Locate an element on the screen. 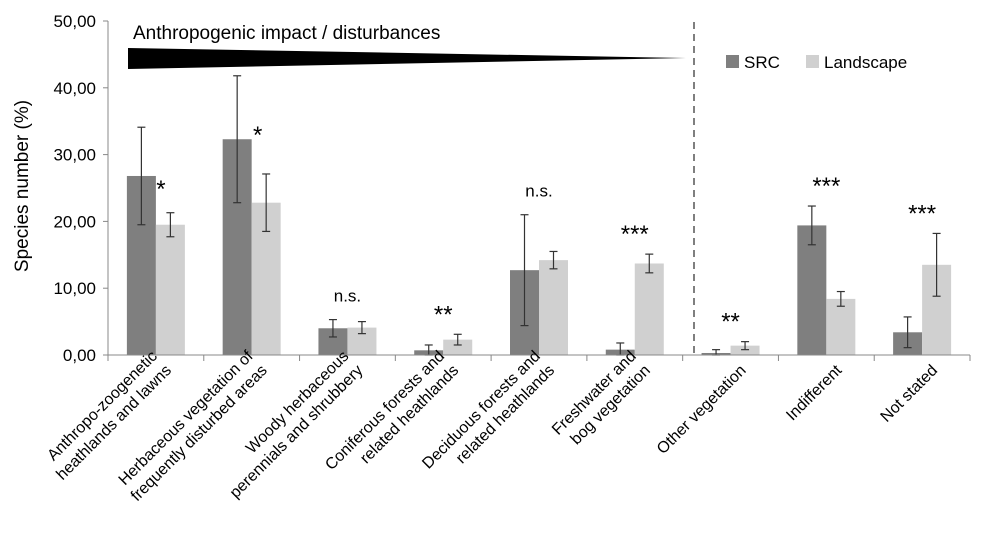 Image resolution: width=982 pixels, height=554 pixels. x-tick-label-line: Other vegetation is located at coordinates (702, 410).